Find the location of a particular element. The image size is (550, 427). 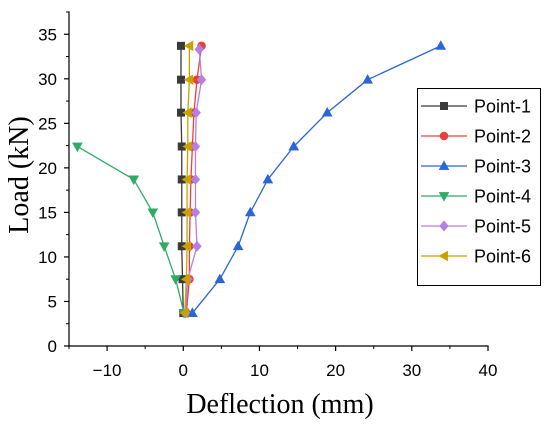

legend-item-point-4: Point-4 is located at coordinates (476, 196).